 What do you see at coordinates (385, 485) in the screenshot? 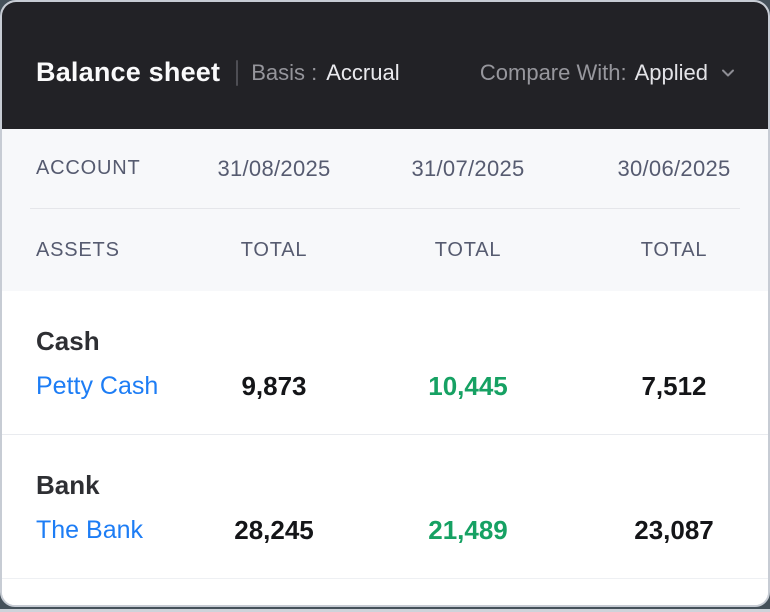
I see `section-title-row: Bank` at bounding box center [385, 485].